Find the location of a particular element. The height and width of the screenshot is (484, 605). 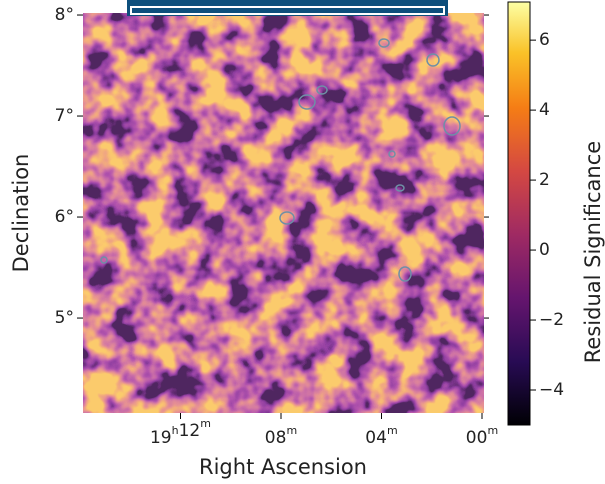

y-tick-label: 7° is located at coordinates (64, 116).